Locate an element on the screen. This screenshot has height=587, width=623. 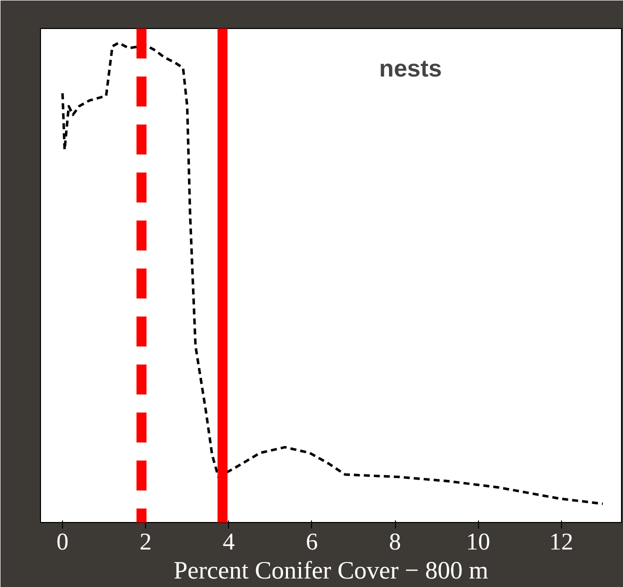
x-tick-label: 4 is located at coordinates (228, 543).